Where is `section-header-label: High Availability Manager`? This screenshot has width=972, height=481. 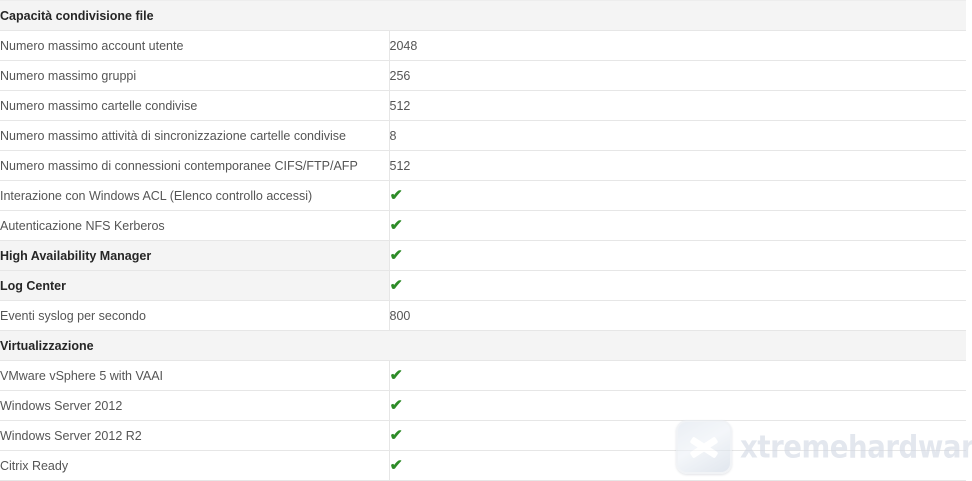 section-header-label: High Availability Manager is located at coordinates (195, 255).